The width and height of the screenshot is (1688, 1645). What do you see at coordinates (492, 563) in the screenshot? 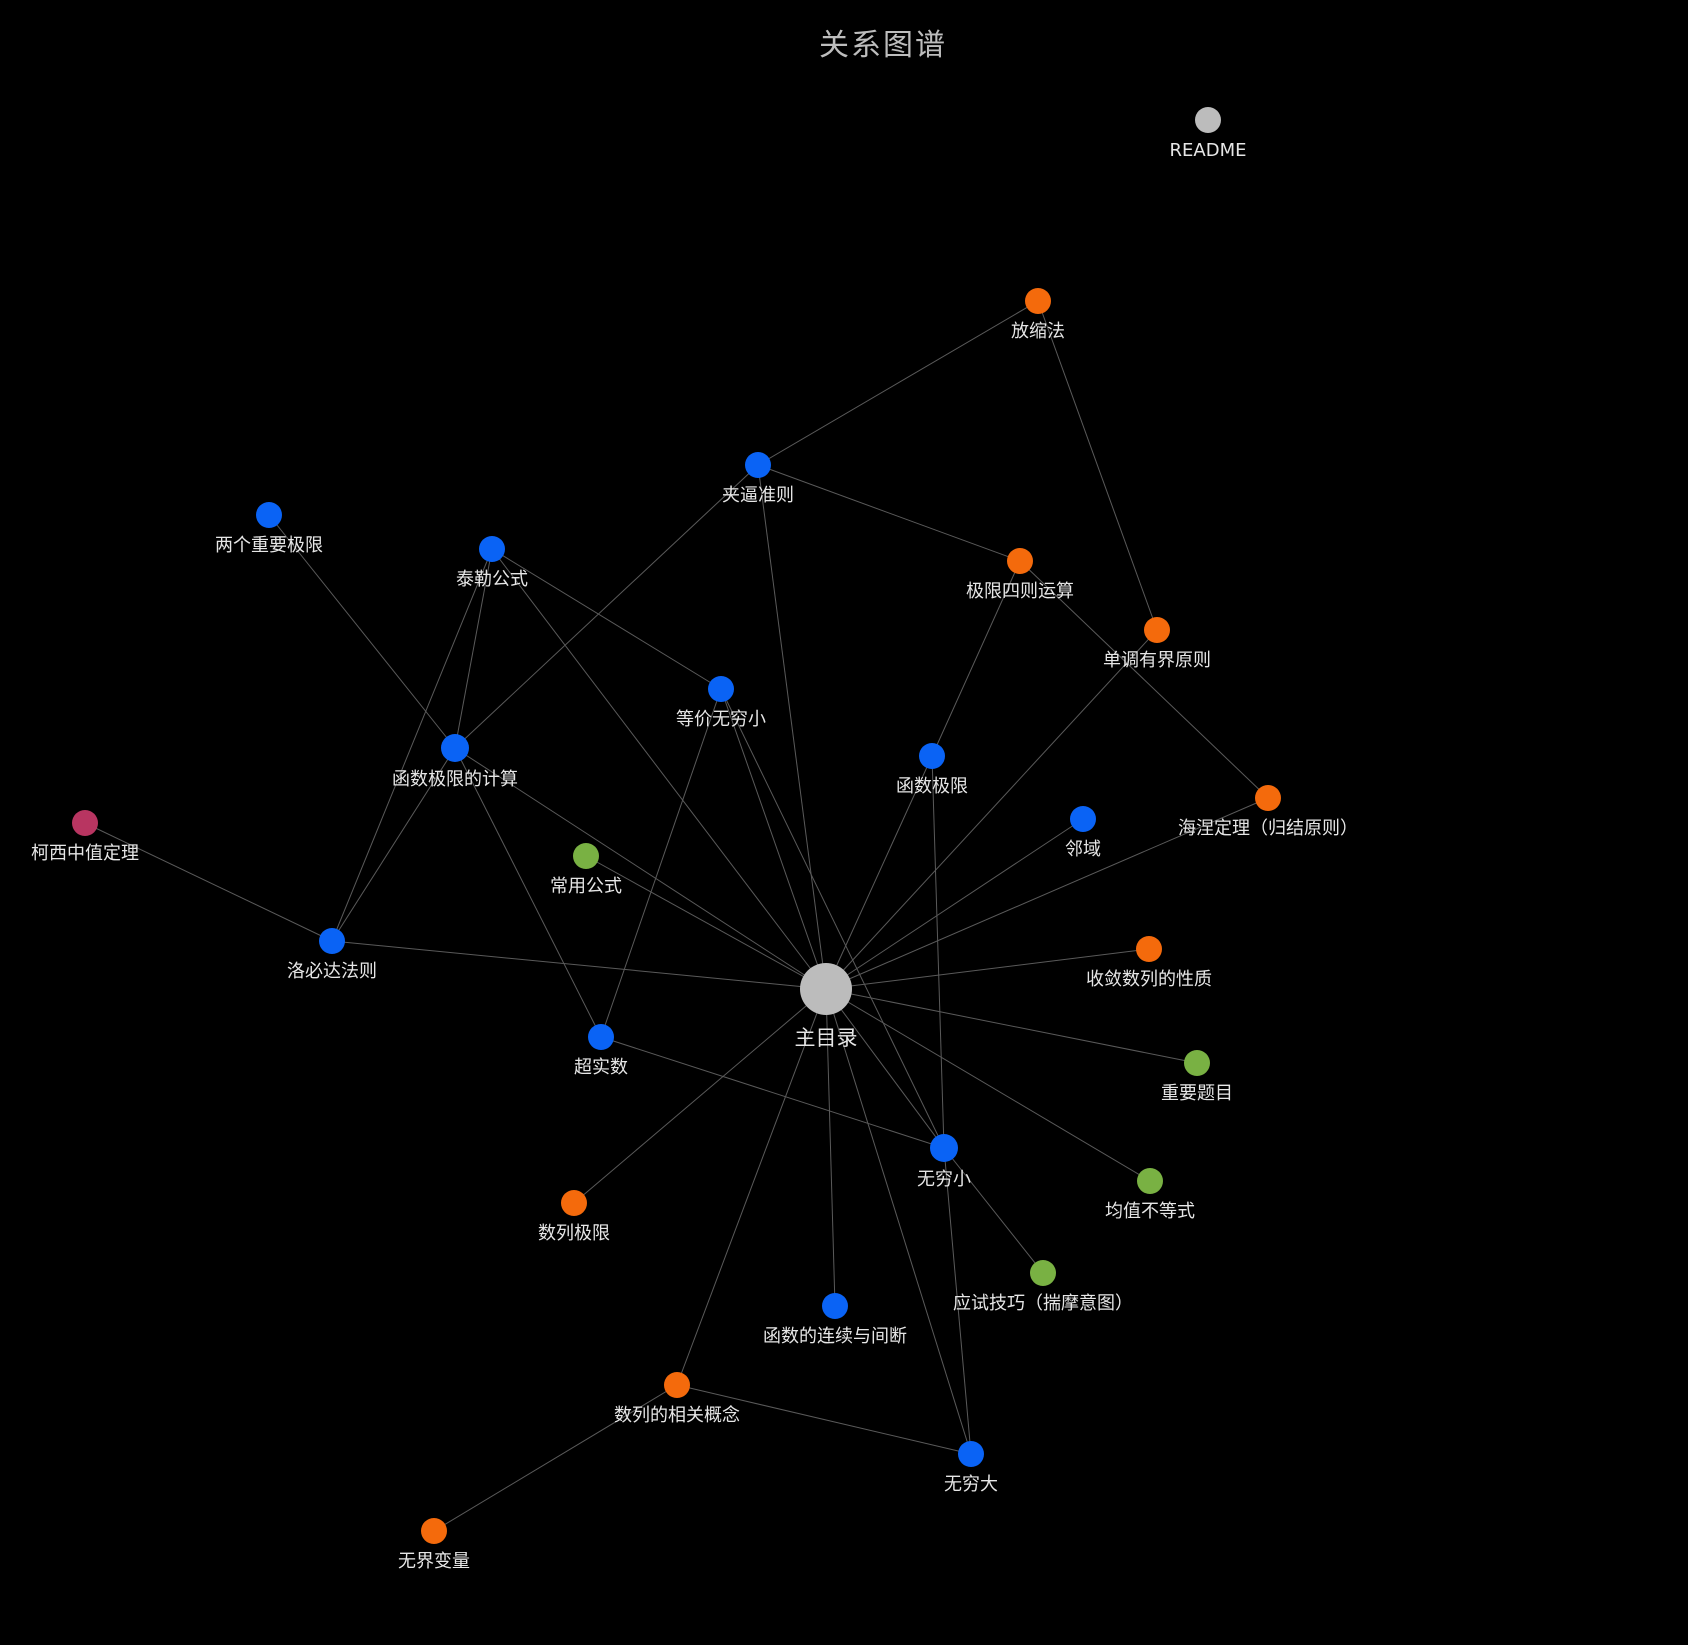
I see `node-taile: 泰勒公式` at bounding box center [492, 563].